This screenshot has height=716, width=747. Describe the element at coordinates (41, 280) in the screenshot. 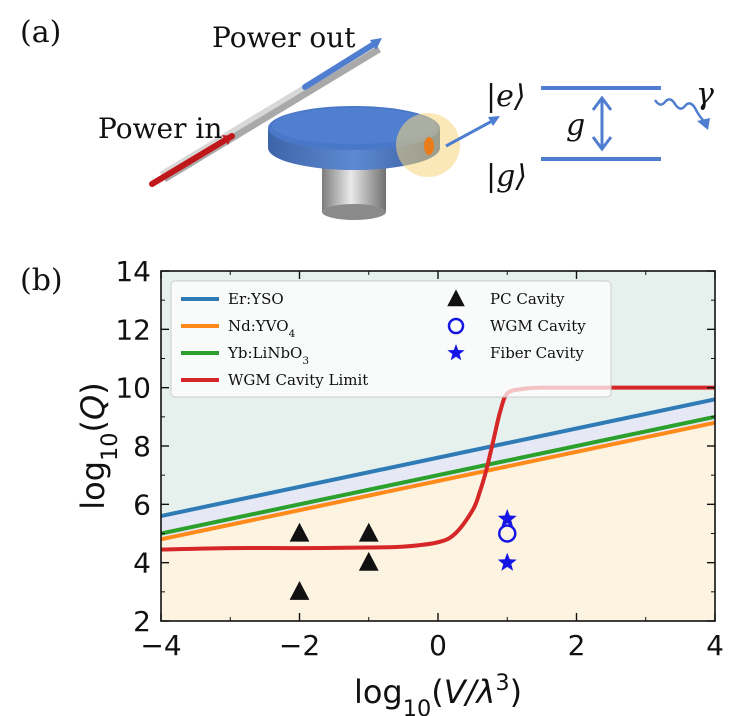

I see `panel-b-label: (b)` at that location.